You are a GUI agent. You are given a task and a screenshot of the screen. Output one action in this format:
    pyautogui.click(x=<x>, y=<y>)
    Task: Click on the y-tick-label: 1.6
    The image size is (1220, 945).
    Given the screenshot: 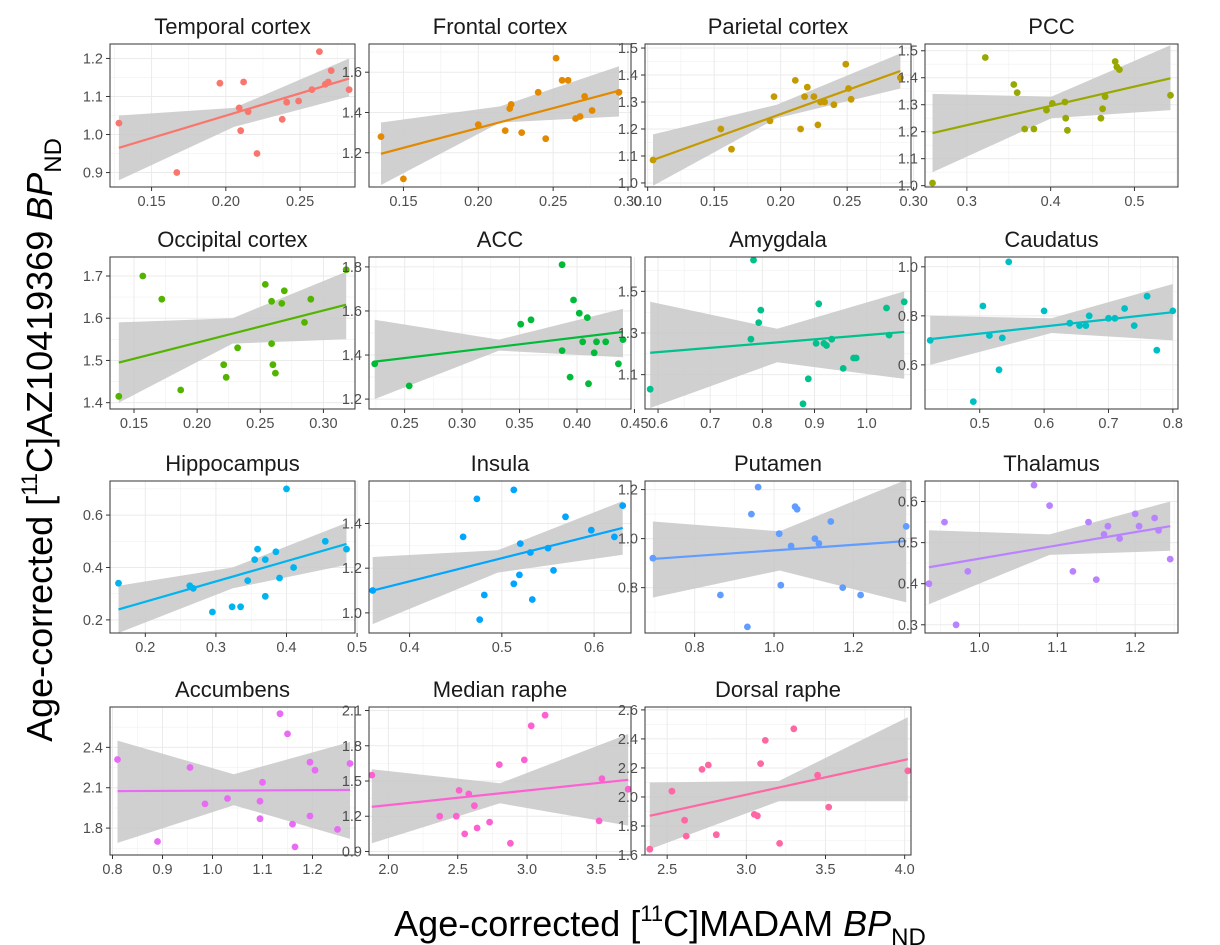 What is the action you would take?
    pyautogui.click(x=352, y=312)
    